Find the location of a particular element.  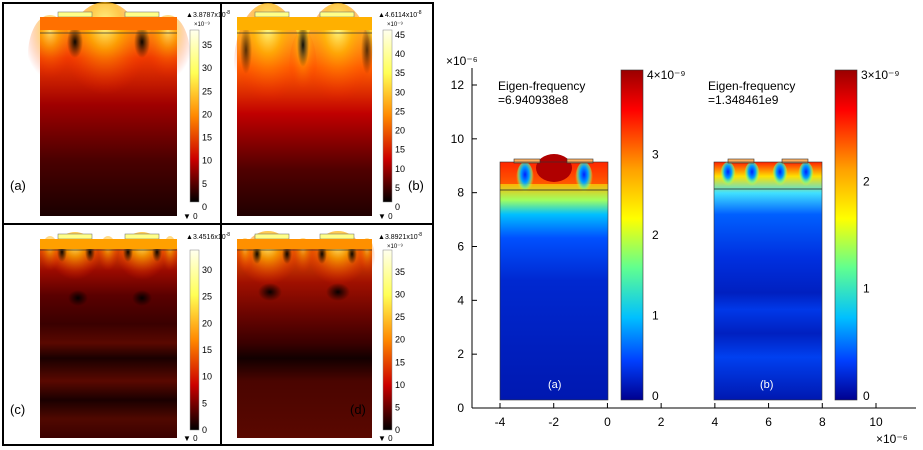

mode-a-colorbar is located at coordinates (632, 235).